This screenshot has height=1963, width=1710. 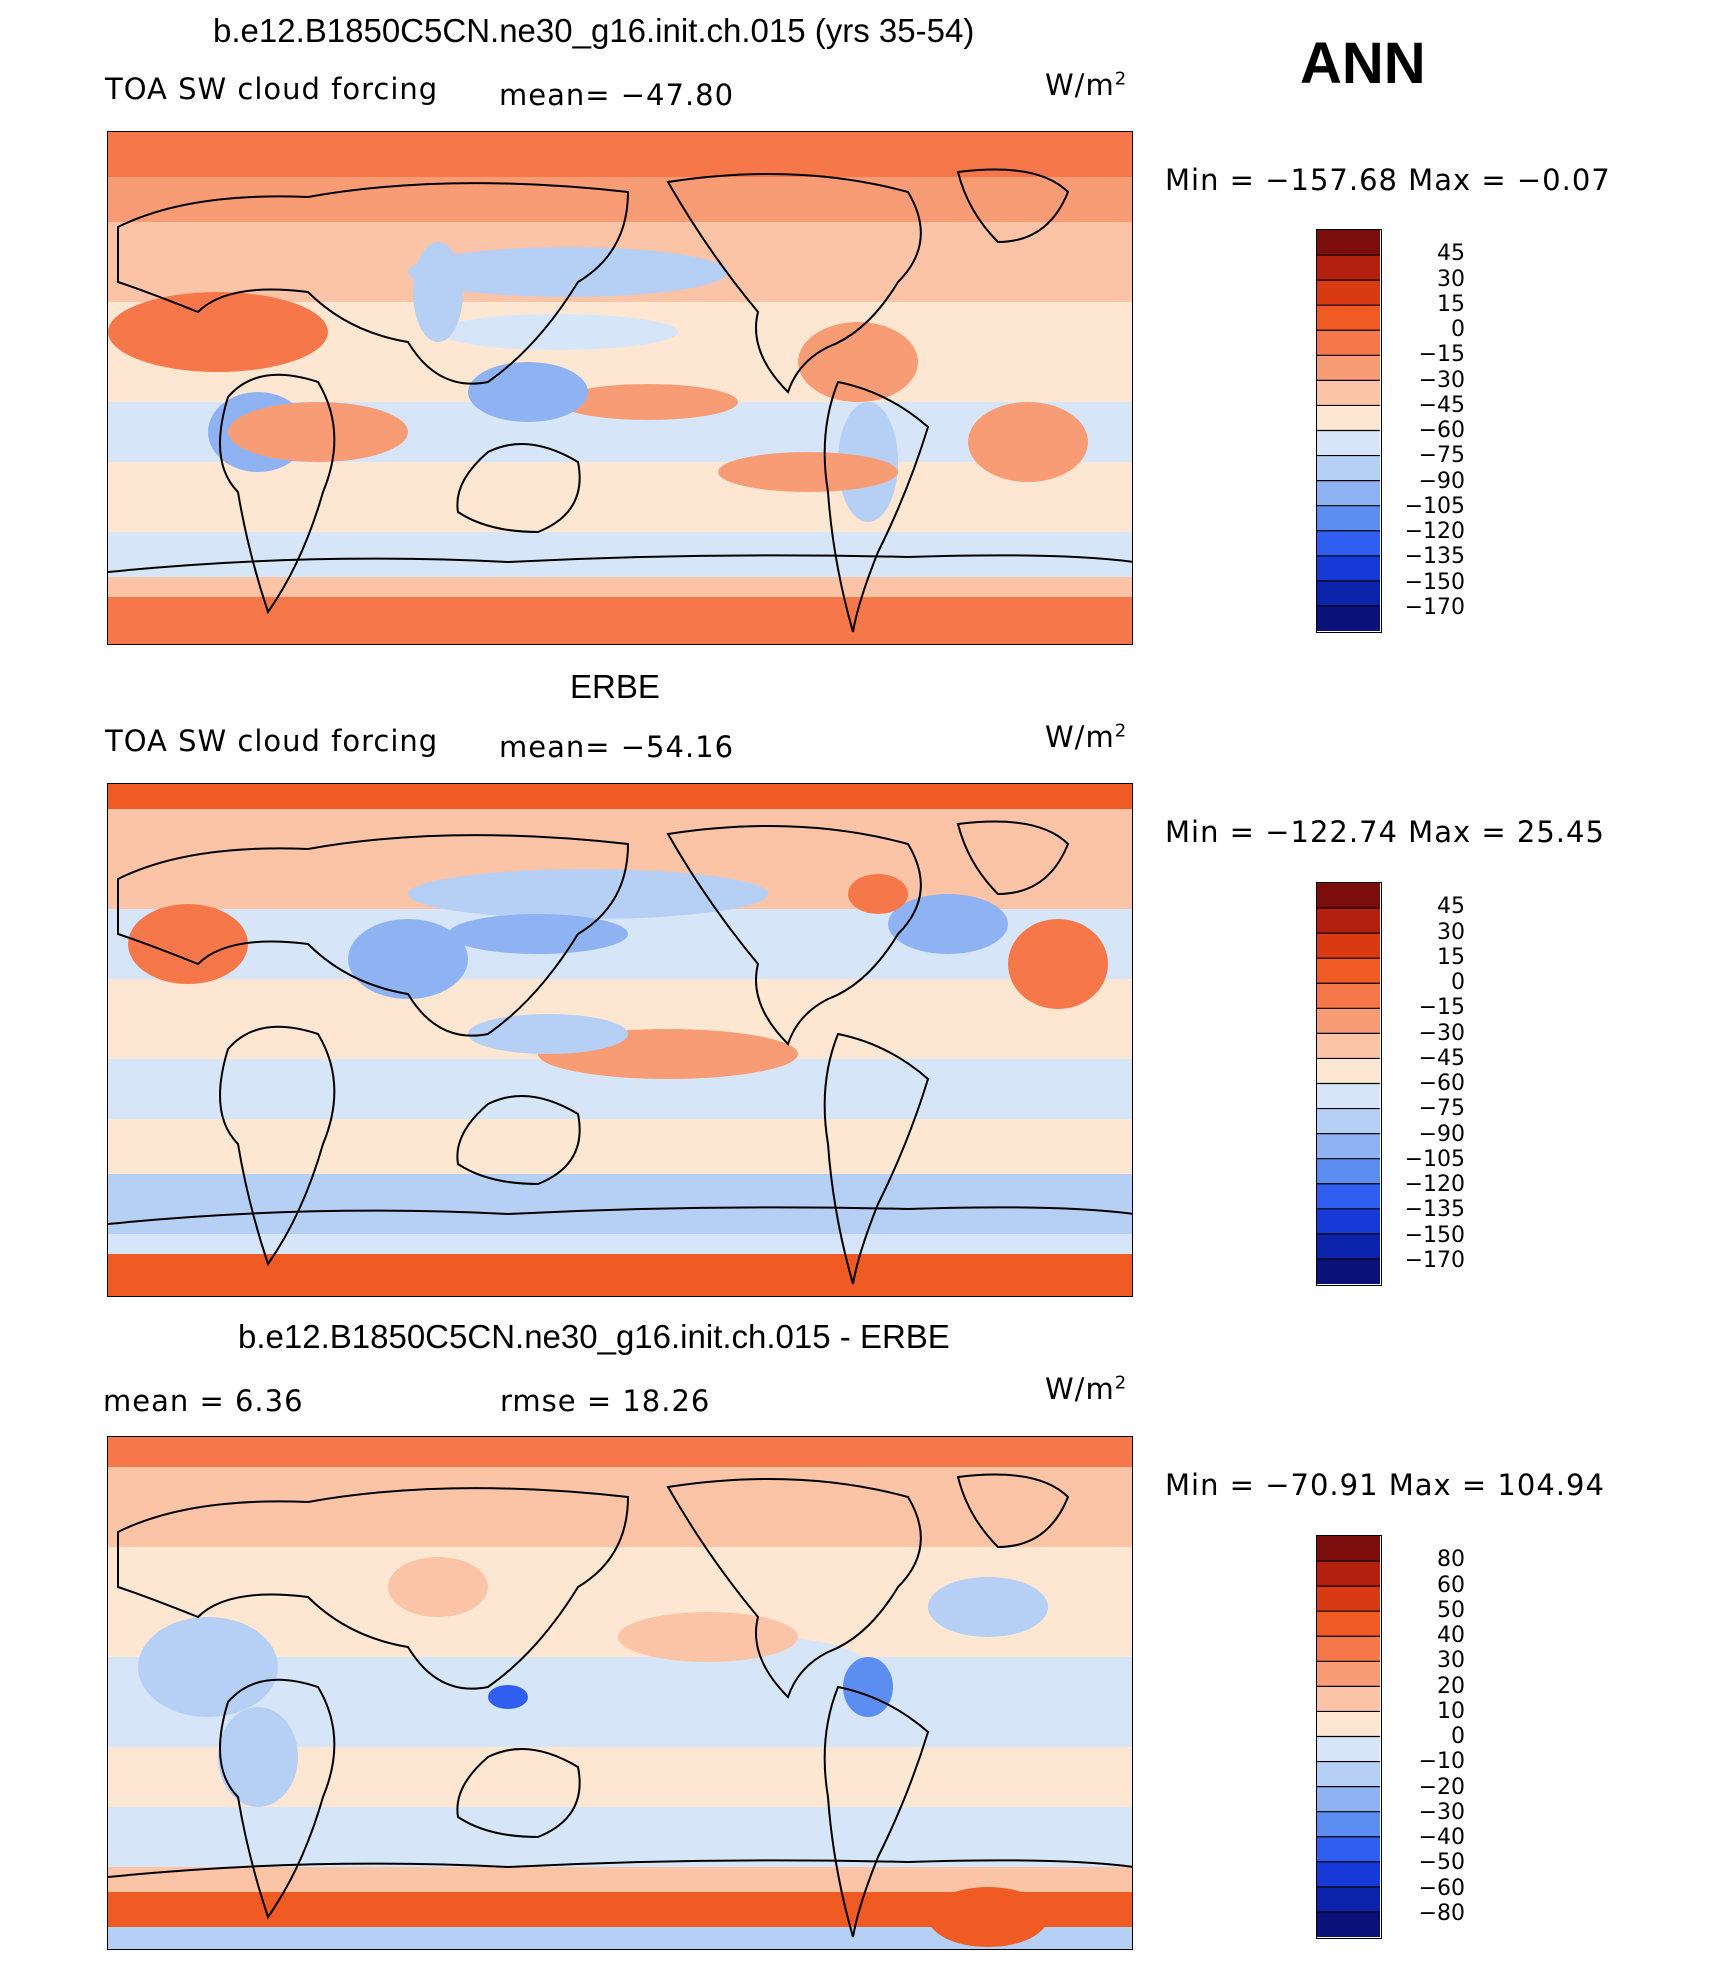 I want to click on panel1-colorbar, so click(x=1349, y=431).